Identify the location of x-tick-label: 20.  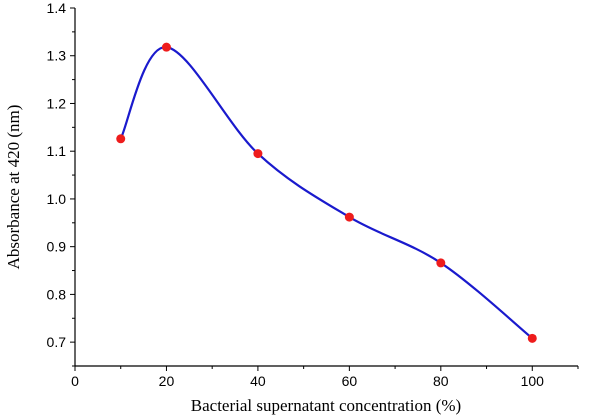
(167, 381).